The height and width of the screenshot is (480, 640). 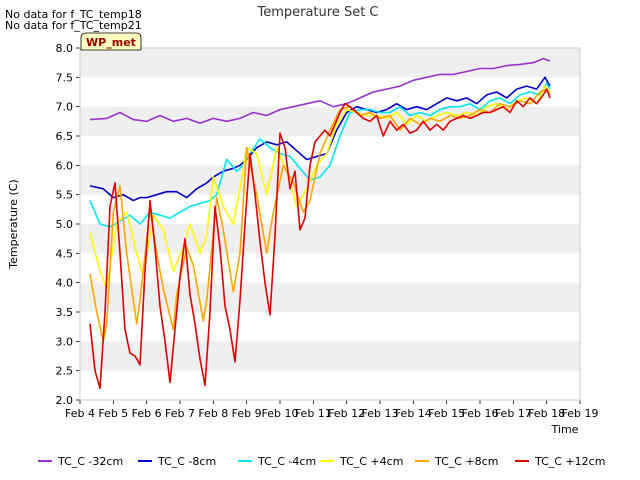 What do you see at coordinates (73, 14) in the screenshot?
I see `no-data-note-1: No data for f_TC_temp18` at bounding box center [73, 14].